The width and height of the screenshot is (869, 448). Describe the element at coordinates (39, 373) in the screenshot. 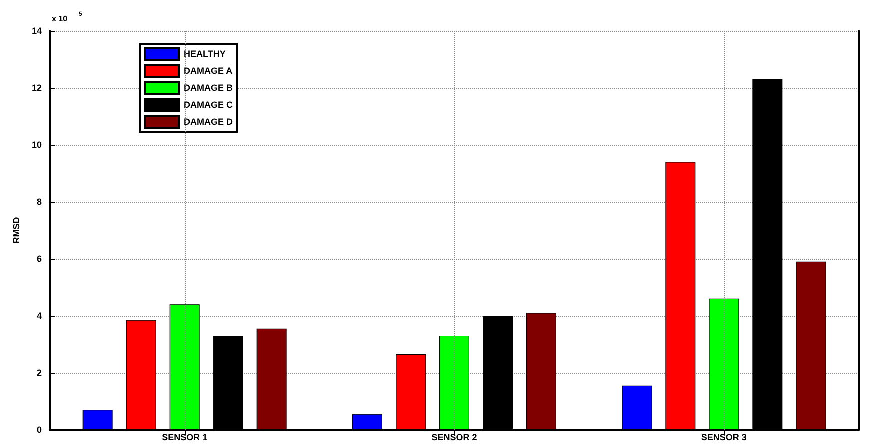

I see `y-tick-label: 2` at that location.